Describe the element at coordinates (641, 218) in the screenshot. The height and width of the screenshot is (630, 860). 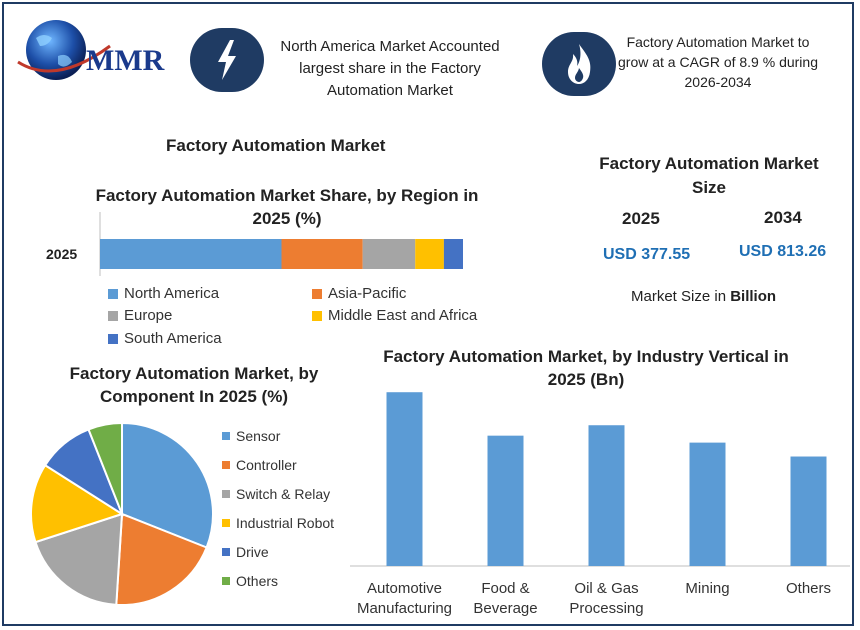
I see `size-year-1: 2025` at that location.